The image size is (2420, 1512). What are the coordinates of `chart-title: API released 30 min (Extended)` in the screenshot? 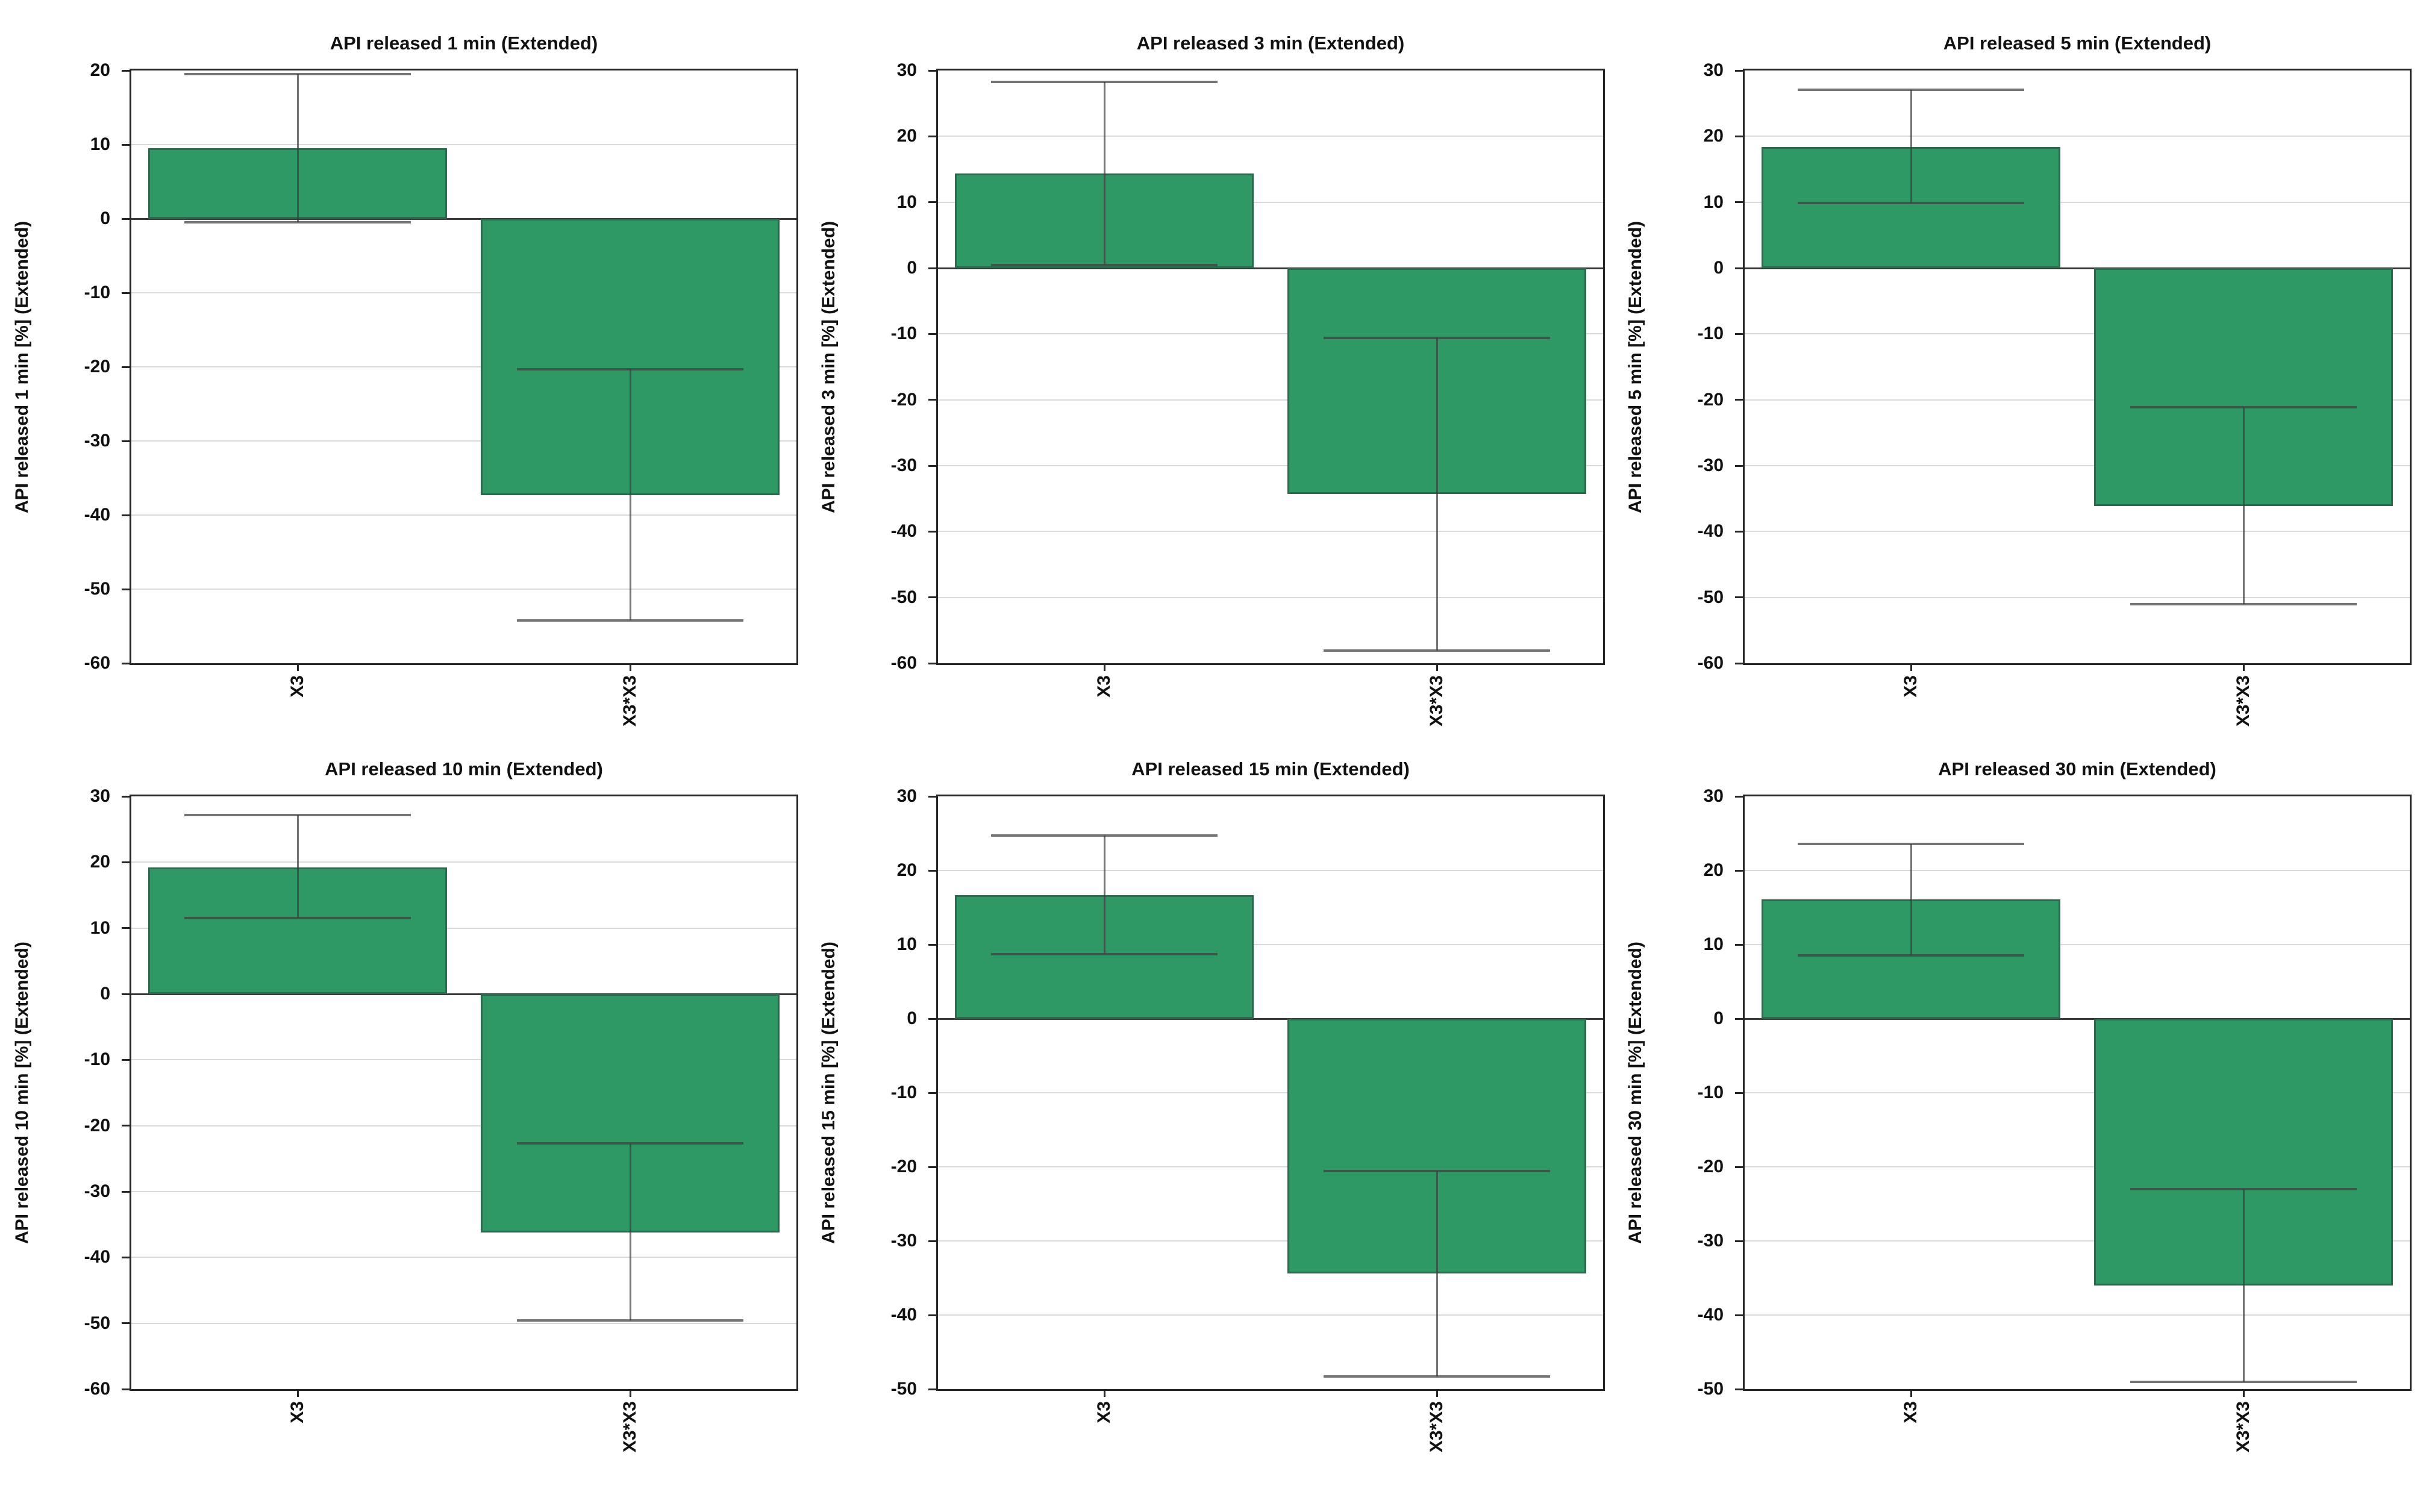 It's located at (2077, 768).